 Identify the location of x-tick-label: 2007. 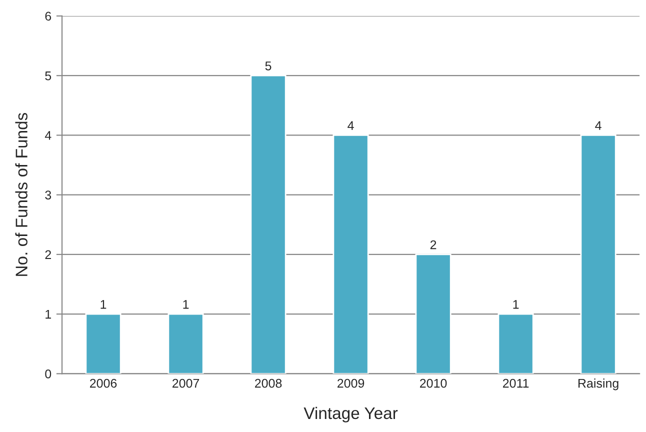
(186, 383).